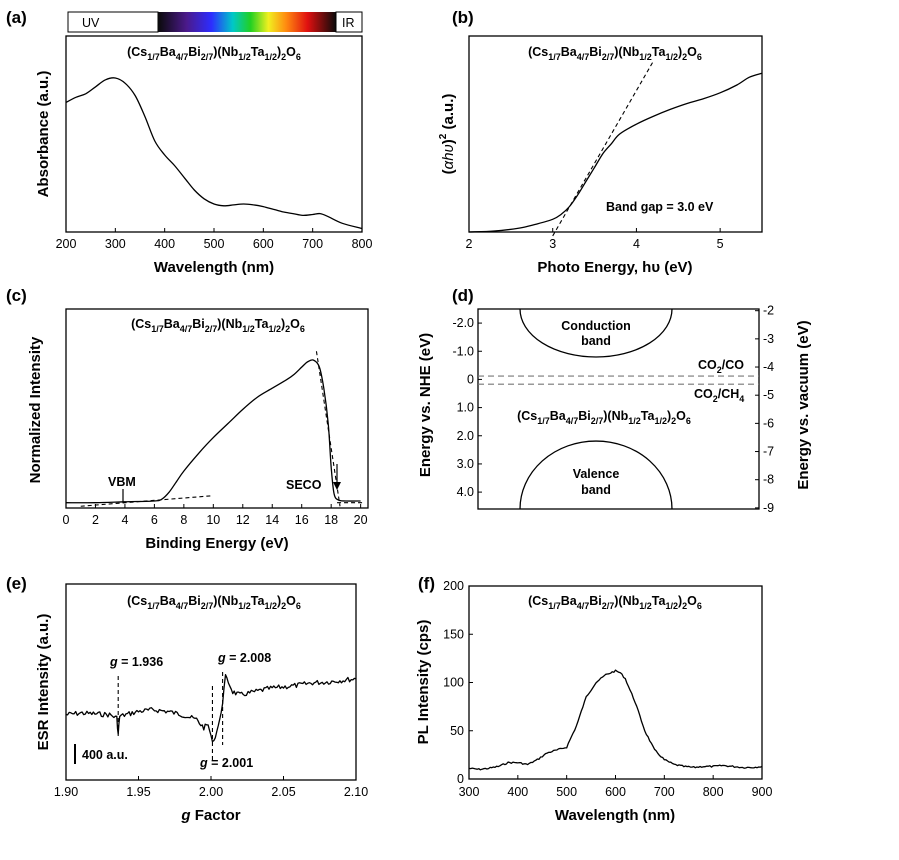 Image resolution: width=899 pixels, height=860 pixels. What do you see at coordinates (469, 792) in the screenshot?
I see `f-xtick-label: 300` at bounding box center [469, 792].